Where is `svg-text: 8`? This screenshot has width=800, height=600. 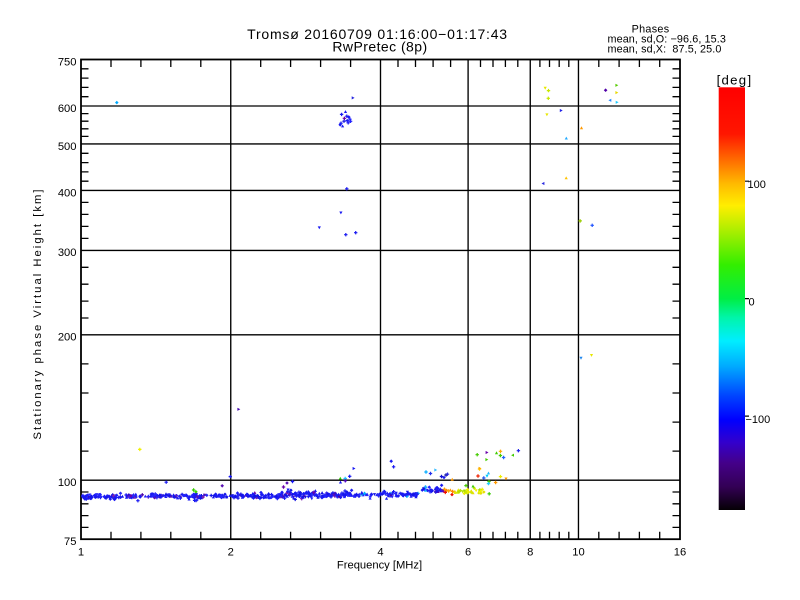
svg-text: 8 is located at coordinates (530, 553).